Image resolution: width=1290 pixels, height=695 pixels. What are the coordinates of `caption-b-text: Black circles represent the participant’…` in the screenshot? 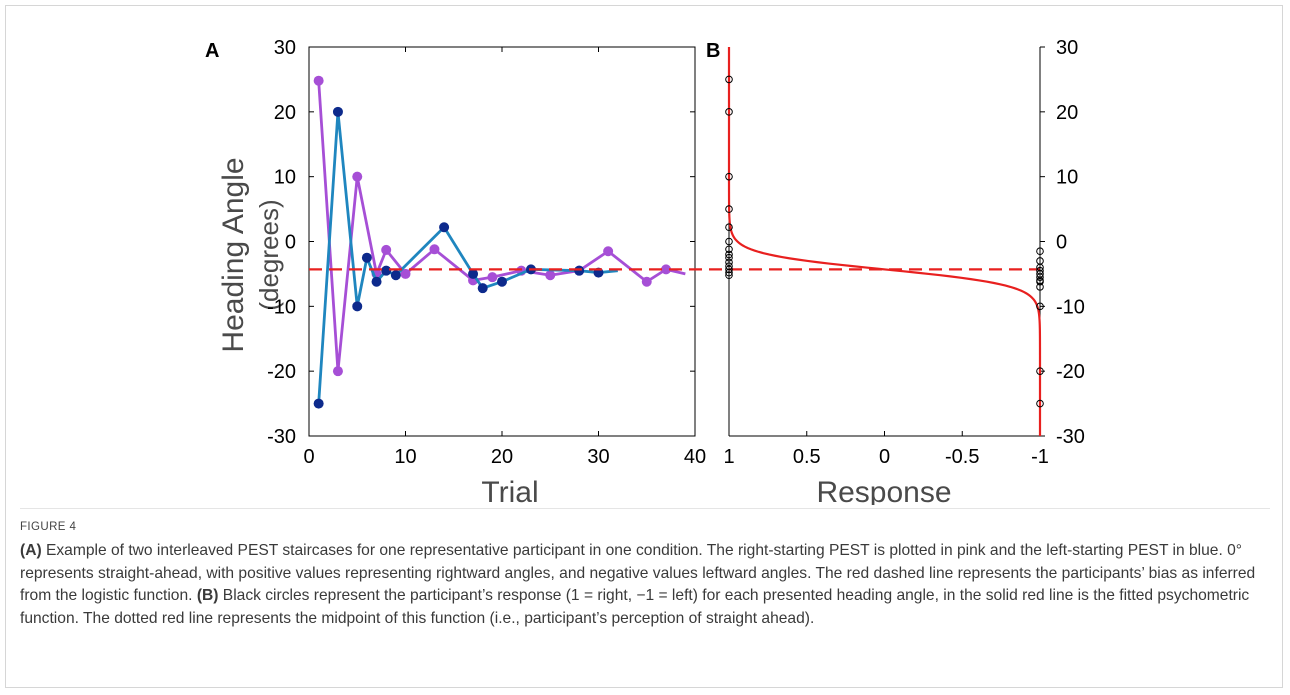 It's located at (635, 607).